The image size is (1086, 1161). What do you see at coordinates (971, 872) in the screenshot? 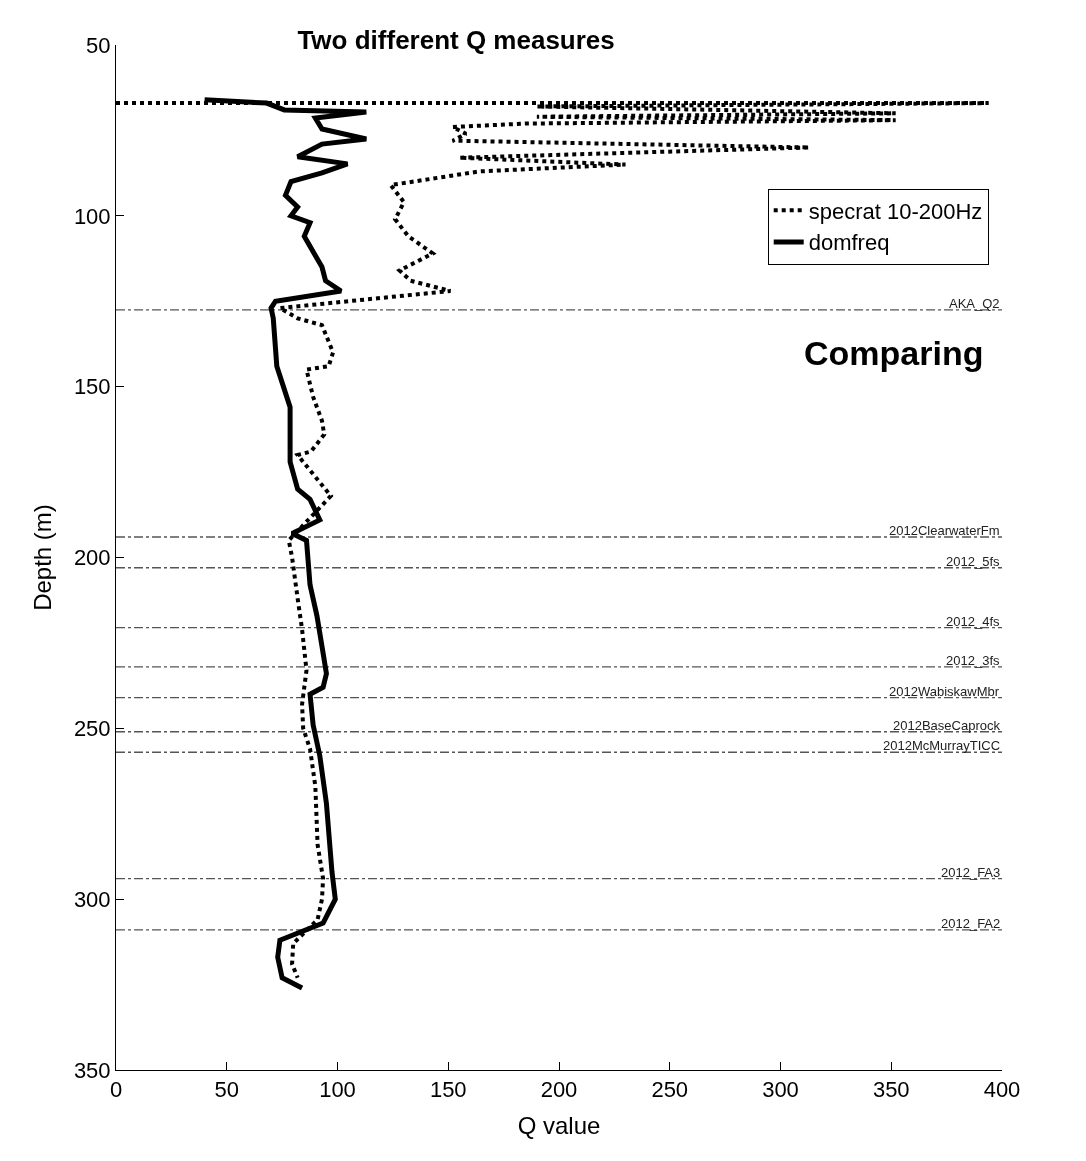
I see `ref-line-label: 2012_FA3` at bounding box center [971, 872].